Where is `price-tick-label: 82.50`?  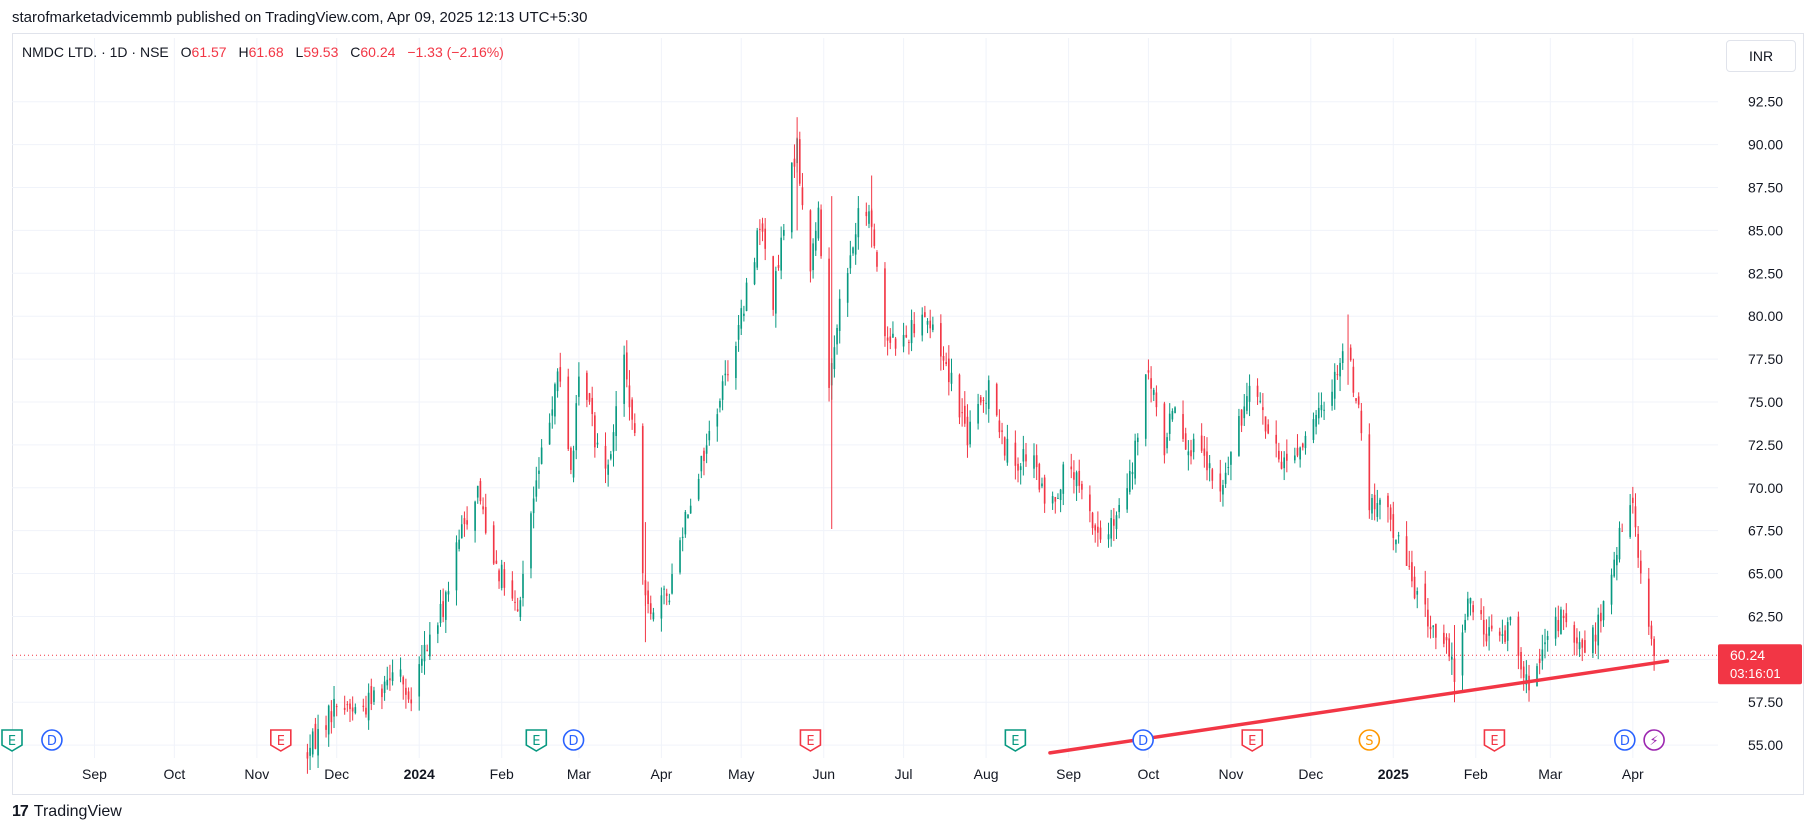
price-tick-label: 82.50 is located at coordinates (1765, 273).